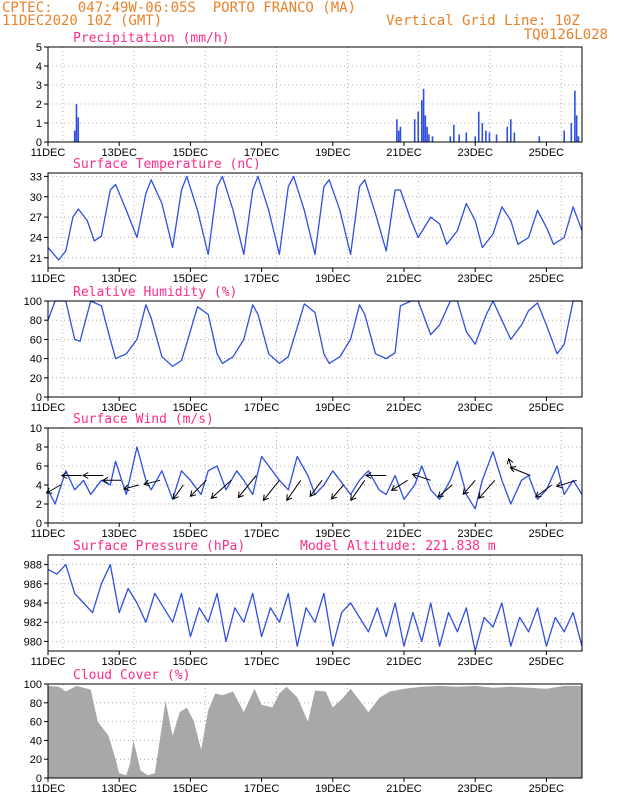 This screenshot has height=800, width=618. Describe the element at coordinates (565, 35) in the screenshot. I see `header-code: TQ0126L028` at that location.